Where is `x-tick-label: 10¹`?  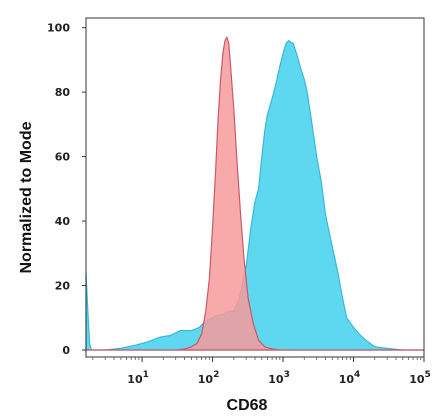 x-tick-label: 10¹ is located at coordinates (138, 378).